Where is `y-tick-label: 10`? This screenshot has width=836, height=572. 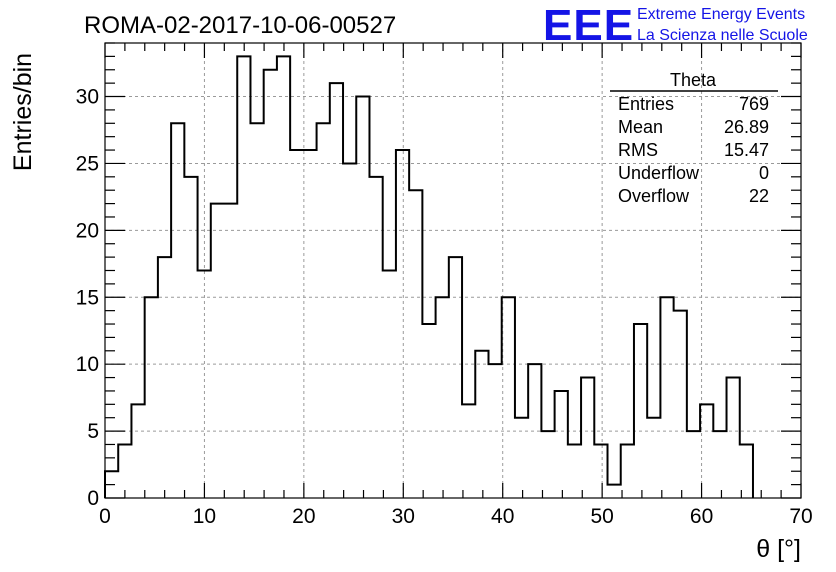
y-tick-label: 10 is located at coordinates (87, 364).